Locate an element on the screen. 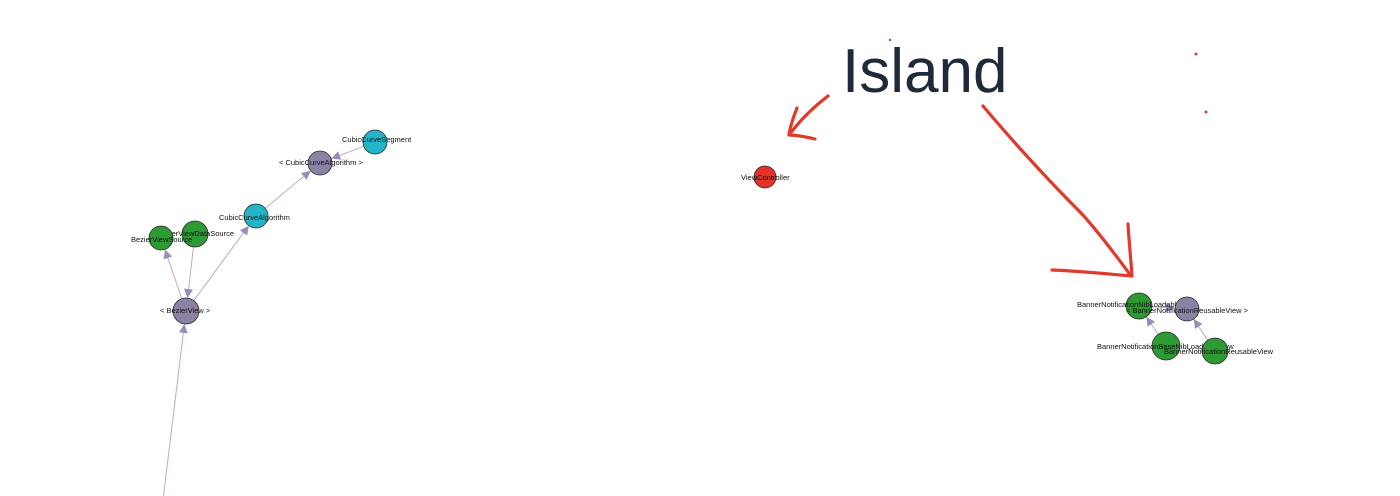  edge-bezier-view-data-source-to-bezier-view-protocol is located at coordinates (189, 272).